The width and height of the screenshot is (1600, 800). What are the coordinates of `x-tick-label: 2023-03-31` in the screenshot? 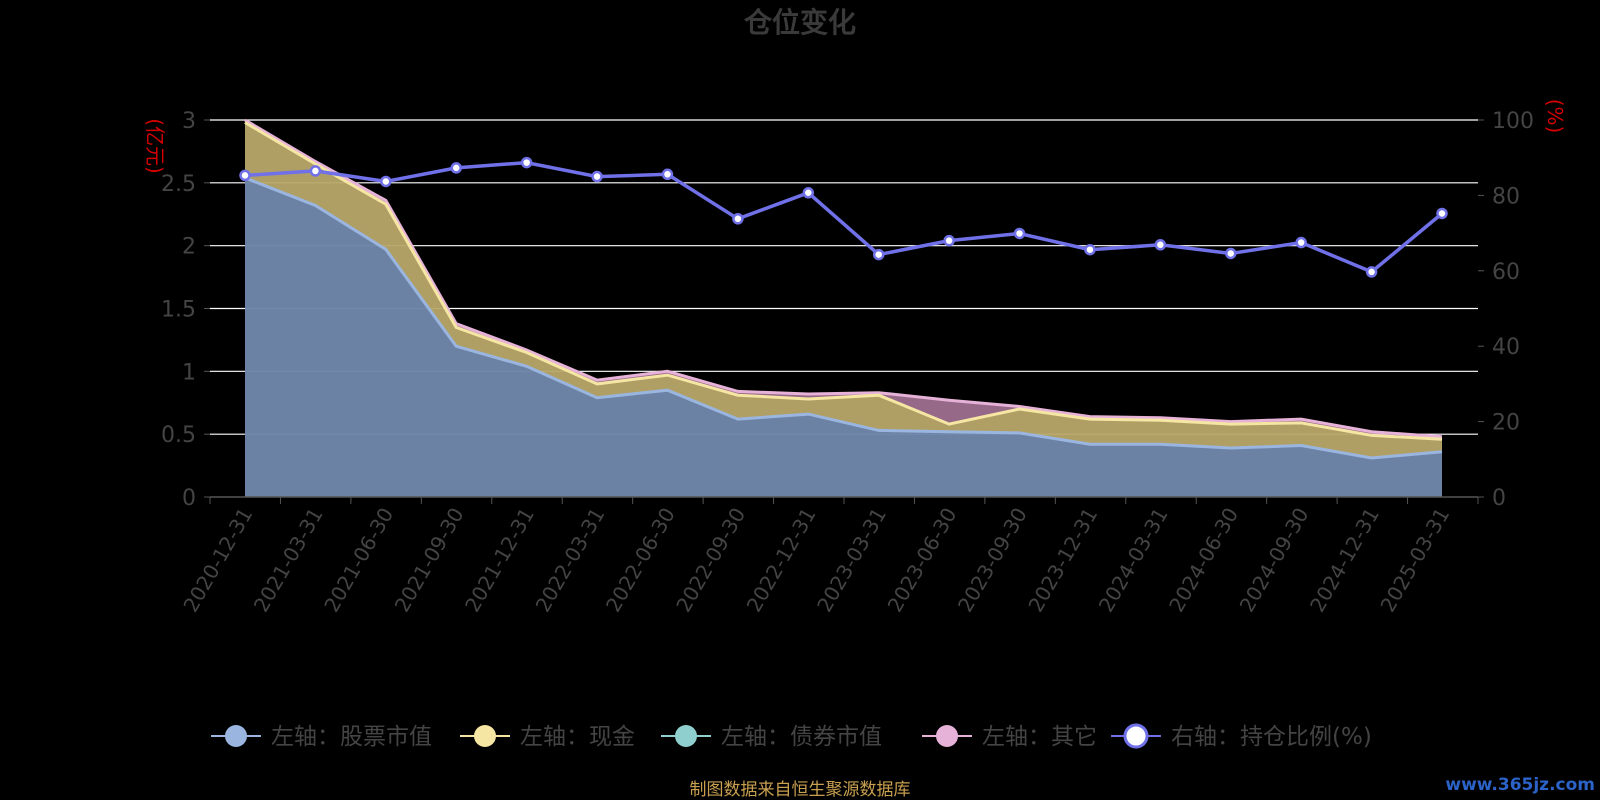 It's located at (851, 560).